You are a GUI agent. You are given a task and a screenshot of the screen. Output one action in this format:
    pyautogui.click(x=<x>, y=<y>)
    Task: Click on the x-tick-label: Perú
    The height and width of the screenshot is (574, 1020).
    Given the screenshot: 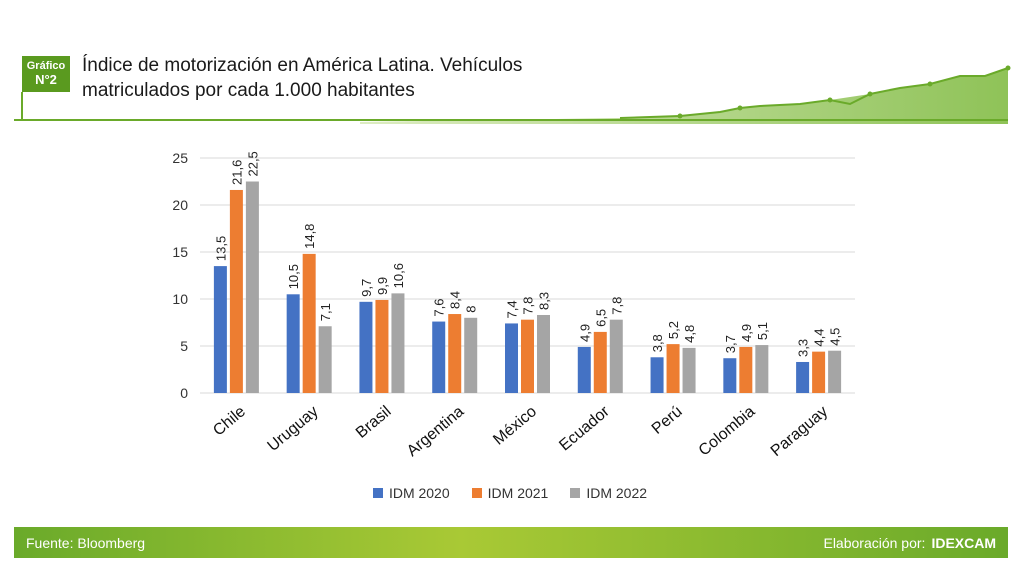 What is the action you would take?
    pyautogui.click(x=667, y=420)
    